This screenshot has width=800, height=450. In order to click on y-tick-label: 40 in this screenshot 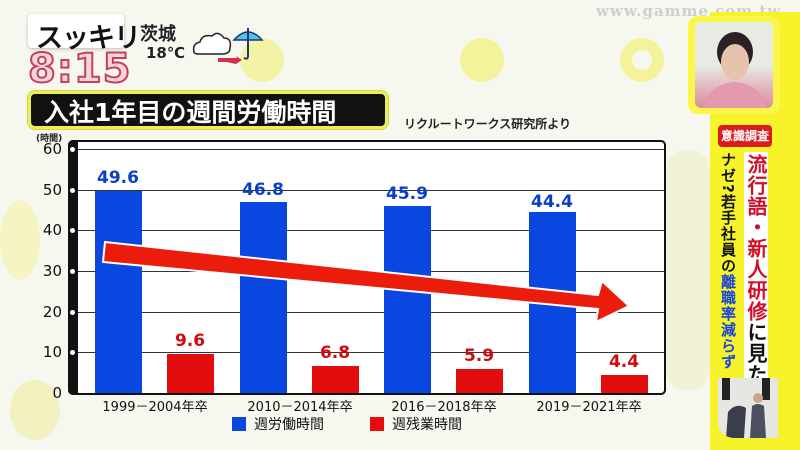, I will do `click(52, 230)`.